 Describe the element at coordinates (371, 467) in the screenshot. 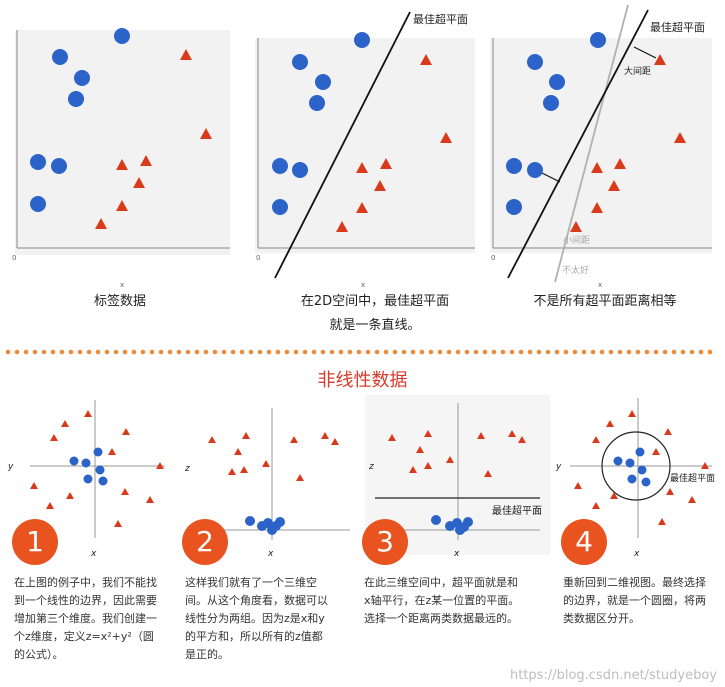

I see `axis-z-label-3: z` at that location.